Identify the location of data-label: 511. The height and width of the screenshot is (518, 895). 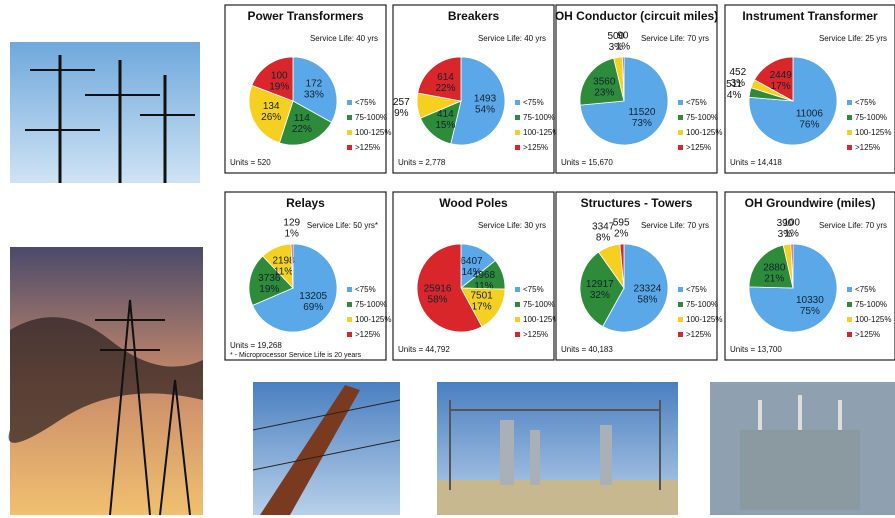
(734, 84).